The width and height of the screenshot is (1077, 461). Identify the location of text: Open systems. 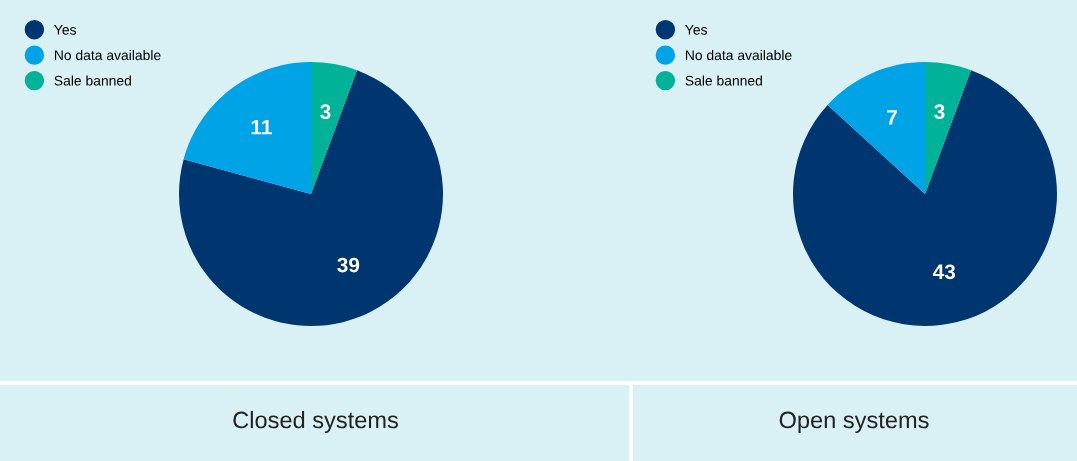
(854, 422).